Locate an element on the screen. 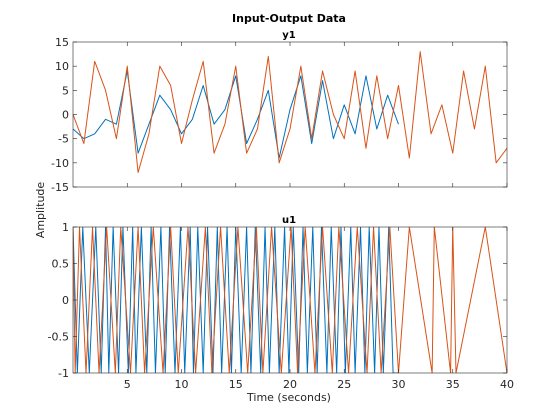  axes2-ytick-label: -0.5 is located at coordinates (58, 337).